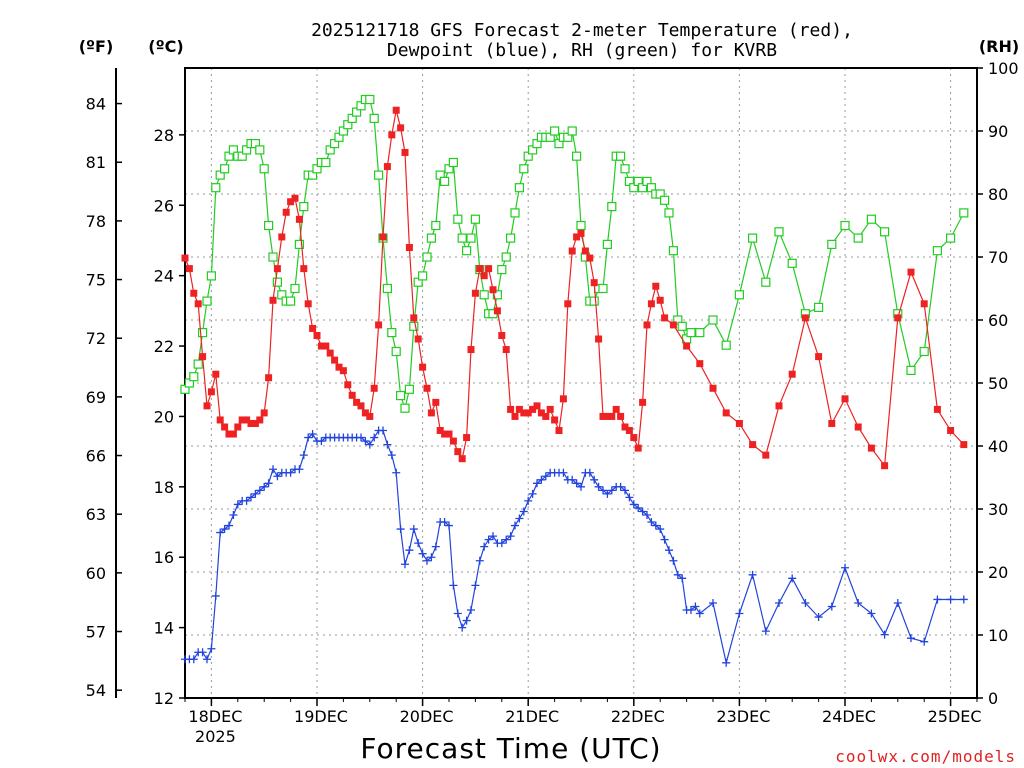  Describe the element at coordinates (998, 131) in the screenshot. I see `rh-tick-label: 90` at that location.